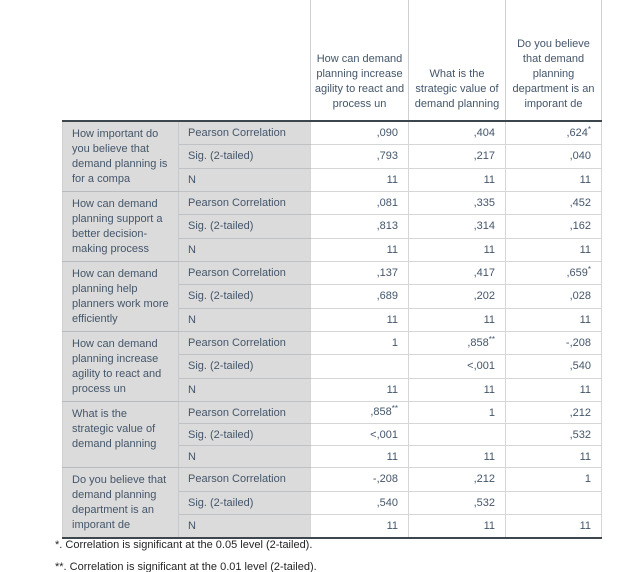 The height and width of the screenshot is (572, 622). Describe the element at coordinates (553, 203) in the screenshot. I see `value-cell: ,452` at that location.